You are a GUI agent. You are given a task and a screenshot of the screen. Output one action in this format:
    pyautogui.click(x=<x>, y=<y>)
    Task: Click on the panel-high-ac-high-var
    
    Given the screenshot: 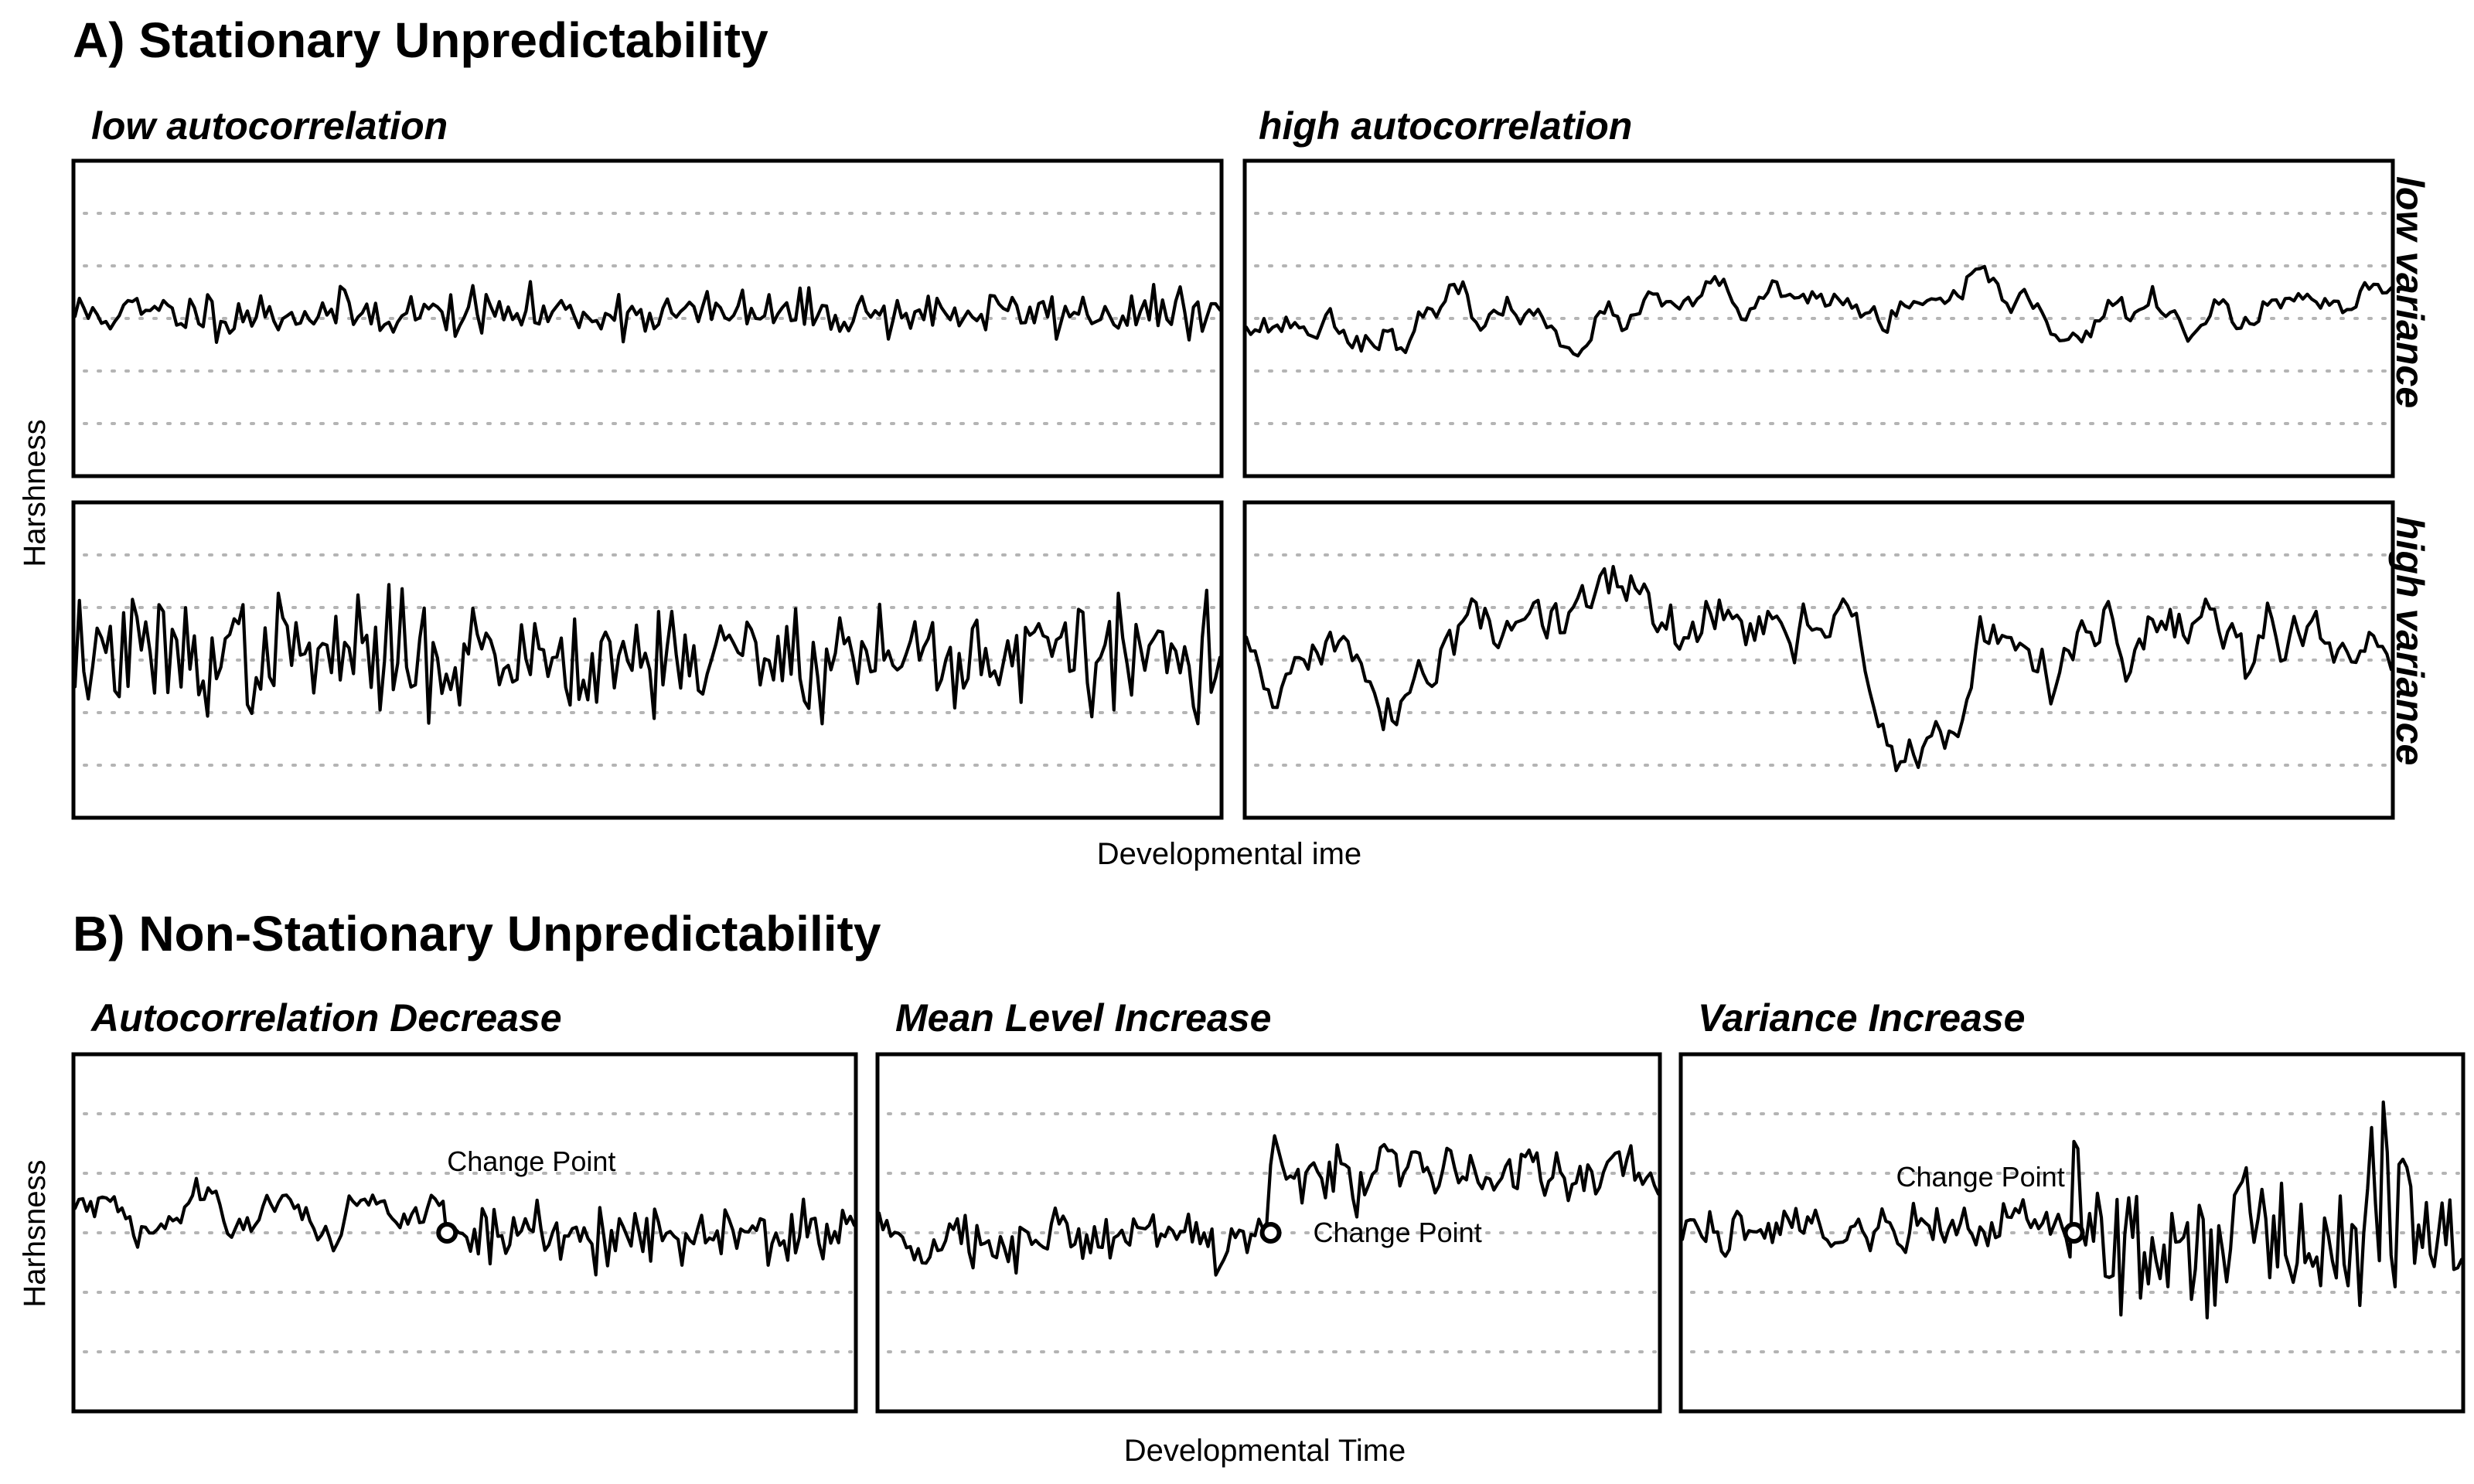 What is the action you would take?
    pyautogui.click(x=1818, y=660)
    